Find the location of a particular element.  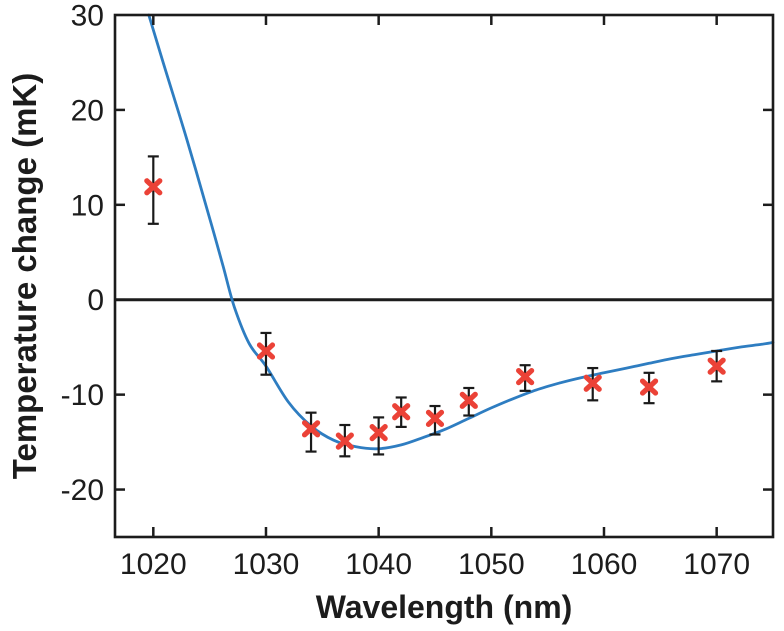

x-tick-label: 1030 is located at coordinates (266, 564).